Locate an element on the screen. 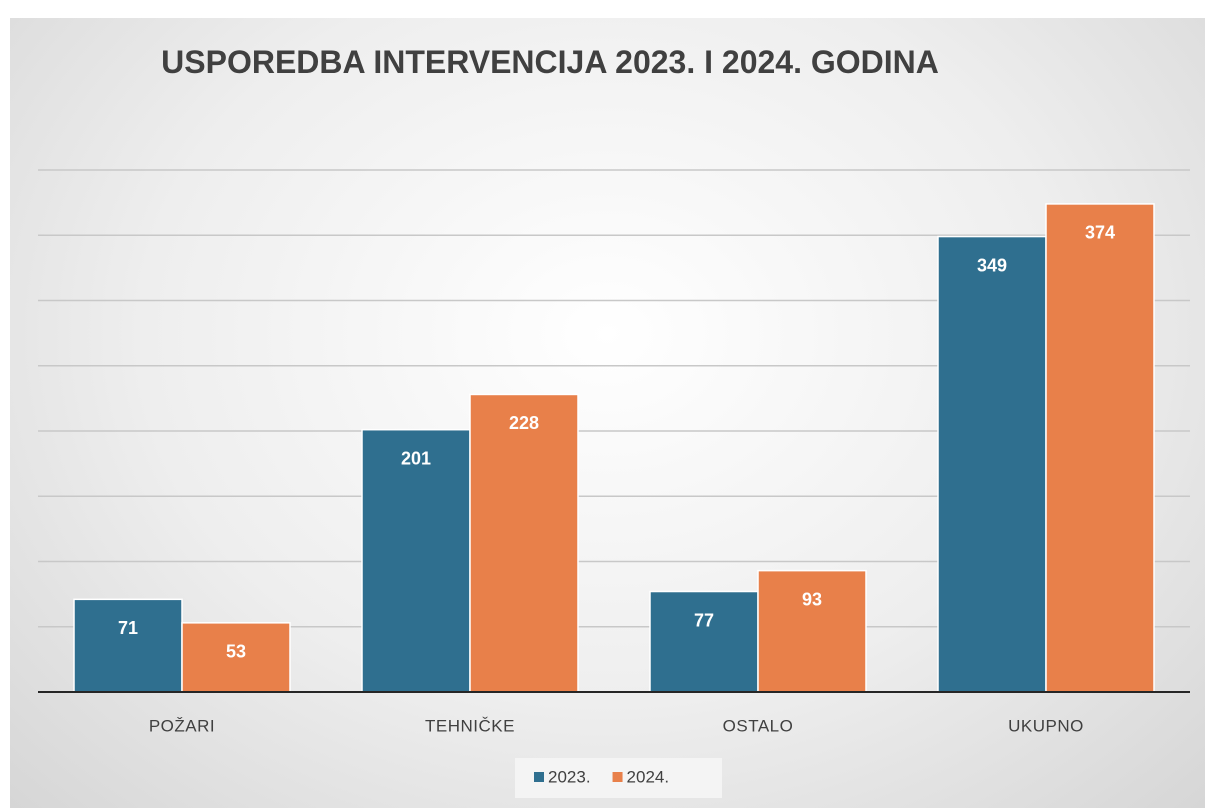 The height and width of the screenshot is (812, 1211). value-label: 201 is located at coordinates (416, 458).